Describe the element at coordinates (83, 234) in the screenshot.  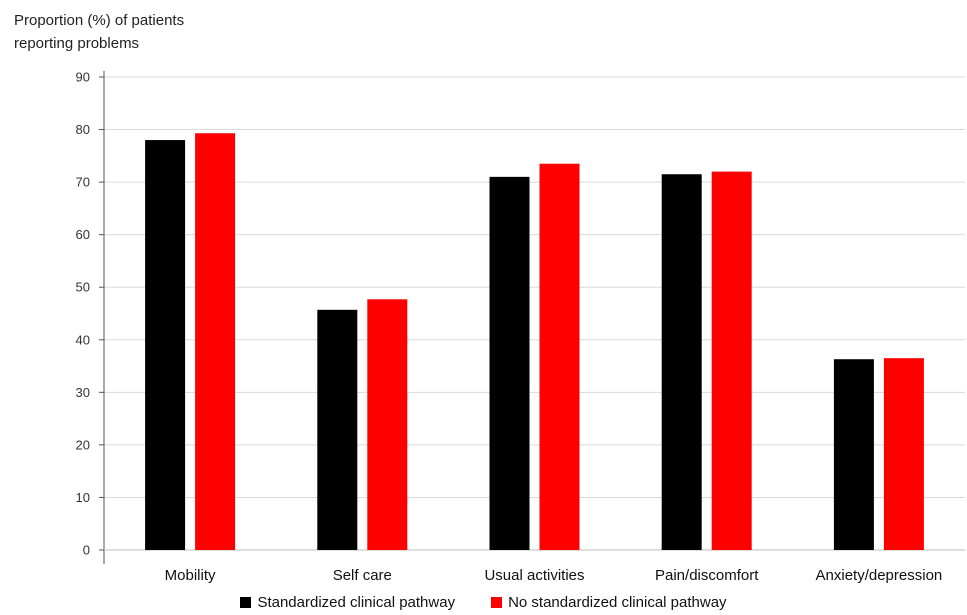
I see `y-tick-label: 60` at that location.